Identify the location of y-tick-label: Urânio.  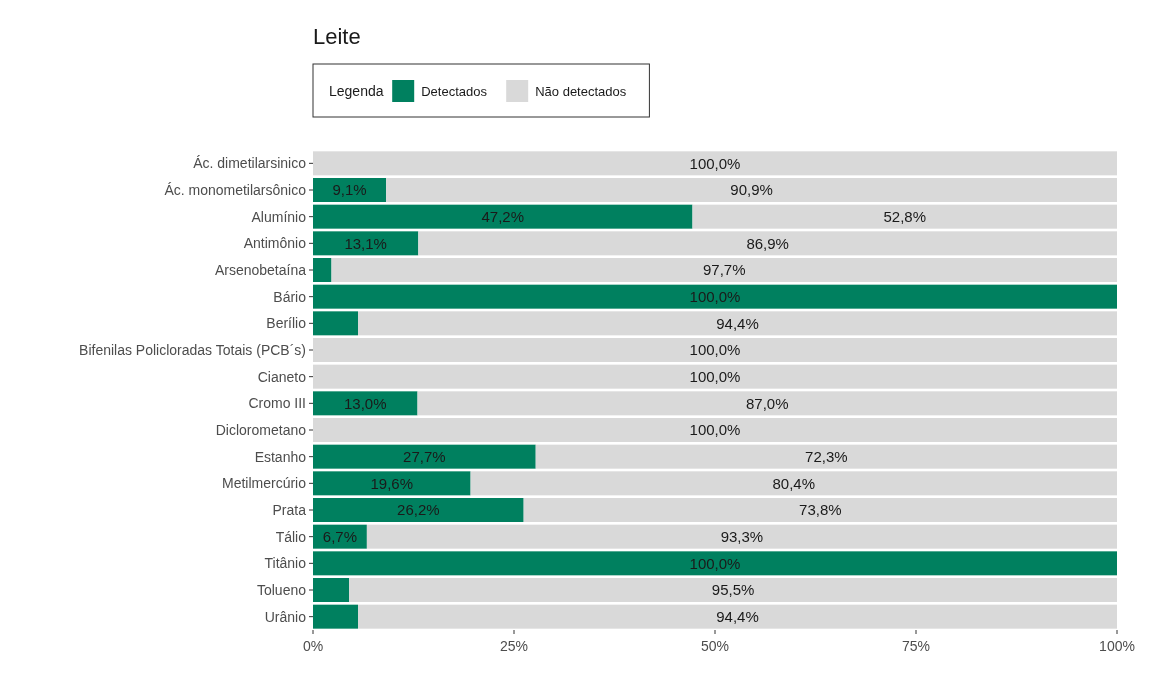
(285, 616).